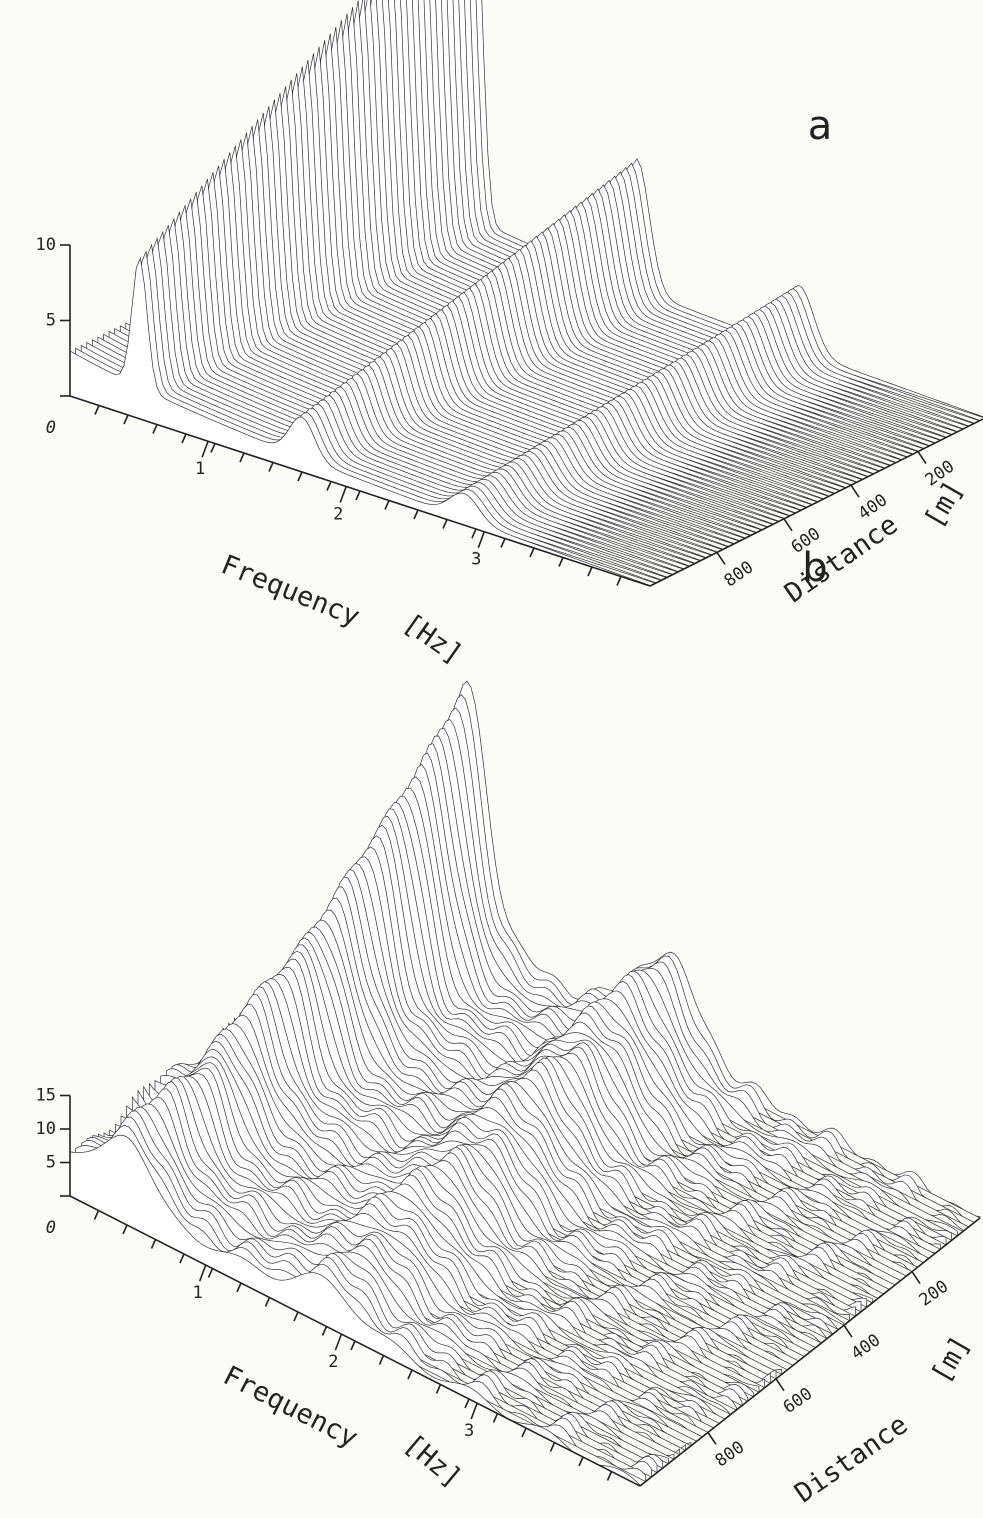 The height and width of the screenshot is (1518, 983). I want to click on frequency-tick-label: 2, so click(333, 1362).